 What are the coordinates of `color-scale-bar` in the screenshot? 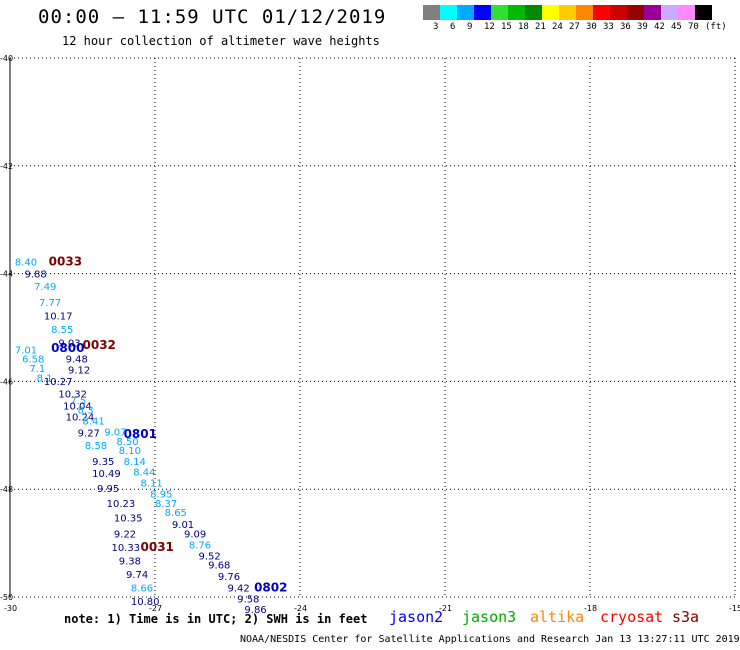 It's located at (567, 12).